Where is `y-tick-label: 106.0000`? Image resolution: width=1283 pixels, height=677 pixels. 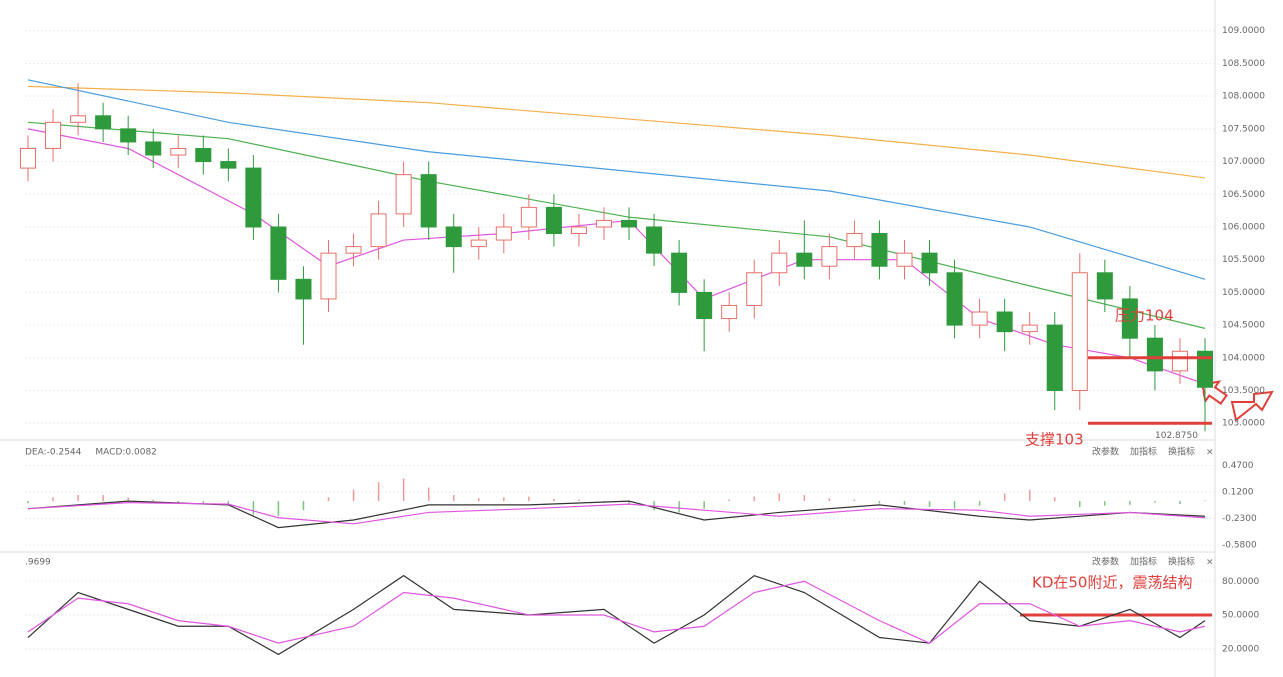 y-tick-label: 106.0000 is located at coordinates (1243, 227).